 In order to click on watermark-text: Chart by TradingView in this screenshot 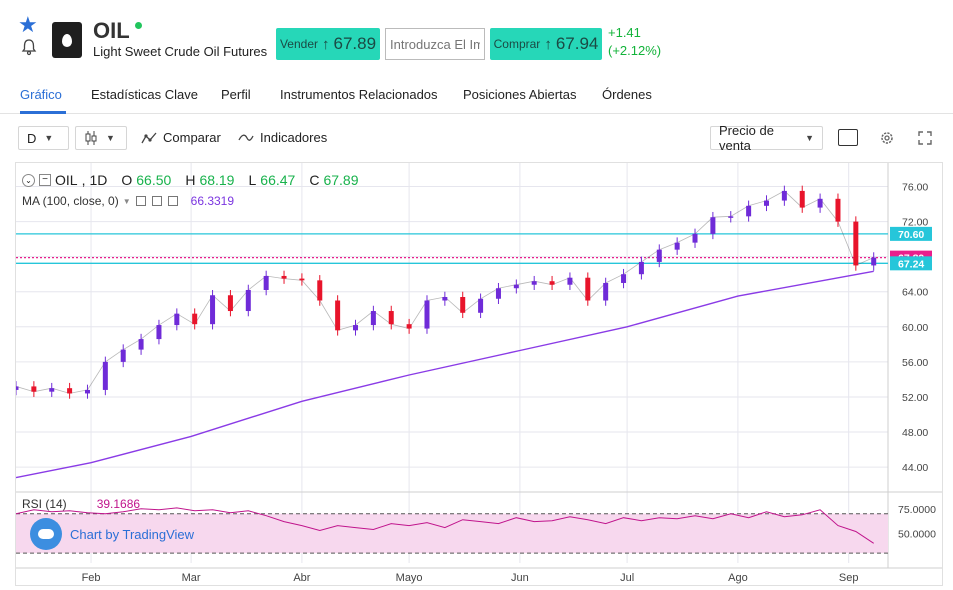, I will do `click(132, 534)`.